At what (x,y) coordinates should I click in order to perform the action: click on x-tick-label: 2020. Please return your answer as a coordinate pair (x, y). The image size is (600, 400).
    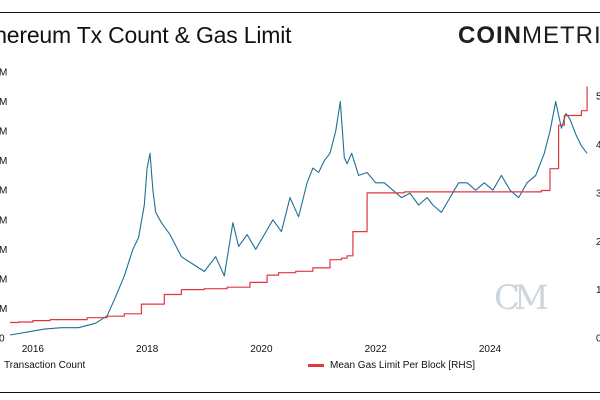
    Looking at the image, I should click on (261, 349).